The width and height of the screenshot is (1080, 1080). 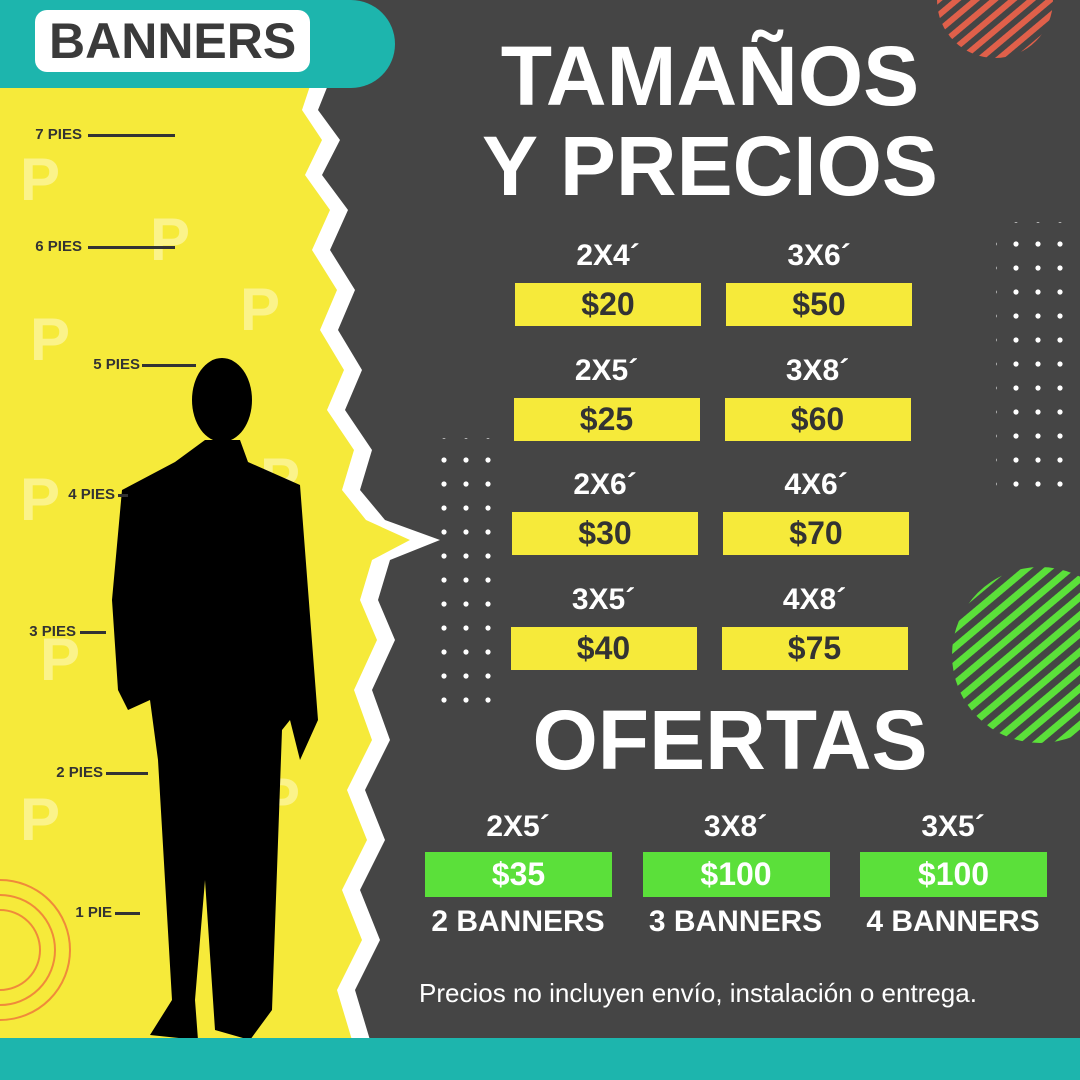 I want to click on height-label: 2 PIES, so click(x=79, y=772).